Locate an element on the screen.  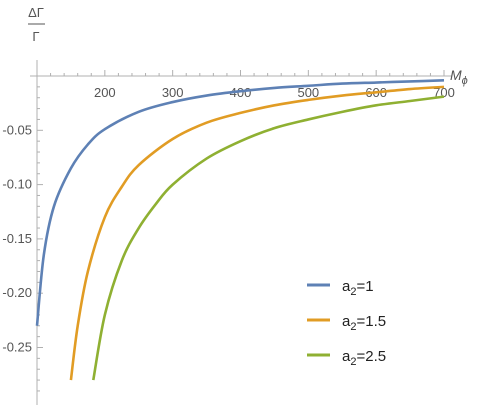
y-tick-label: -0.15 is located at coordinates (17, 238).